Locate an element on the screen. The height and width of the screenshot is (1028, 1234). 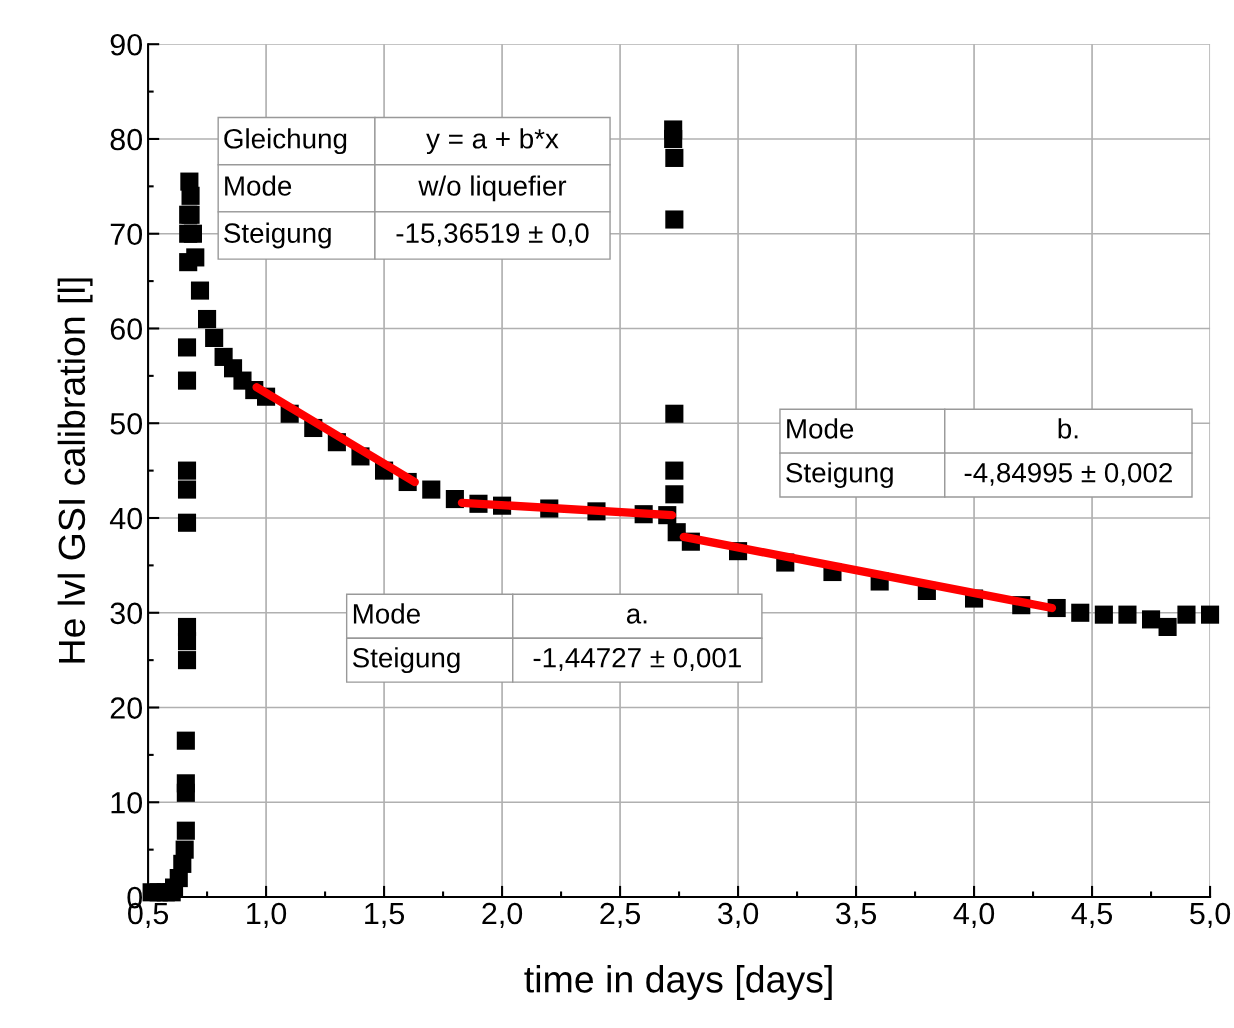
y-tick-label: 30 is located at coordinates (126, 613).